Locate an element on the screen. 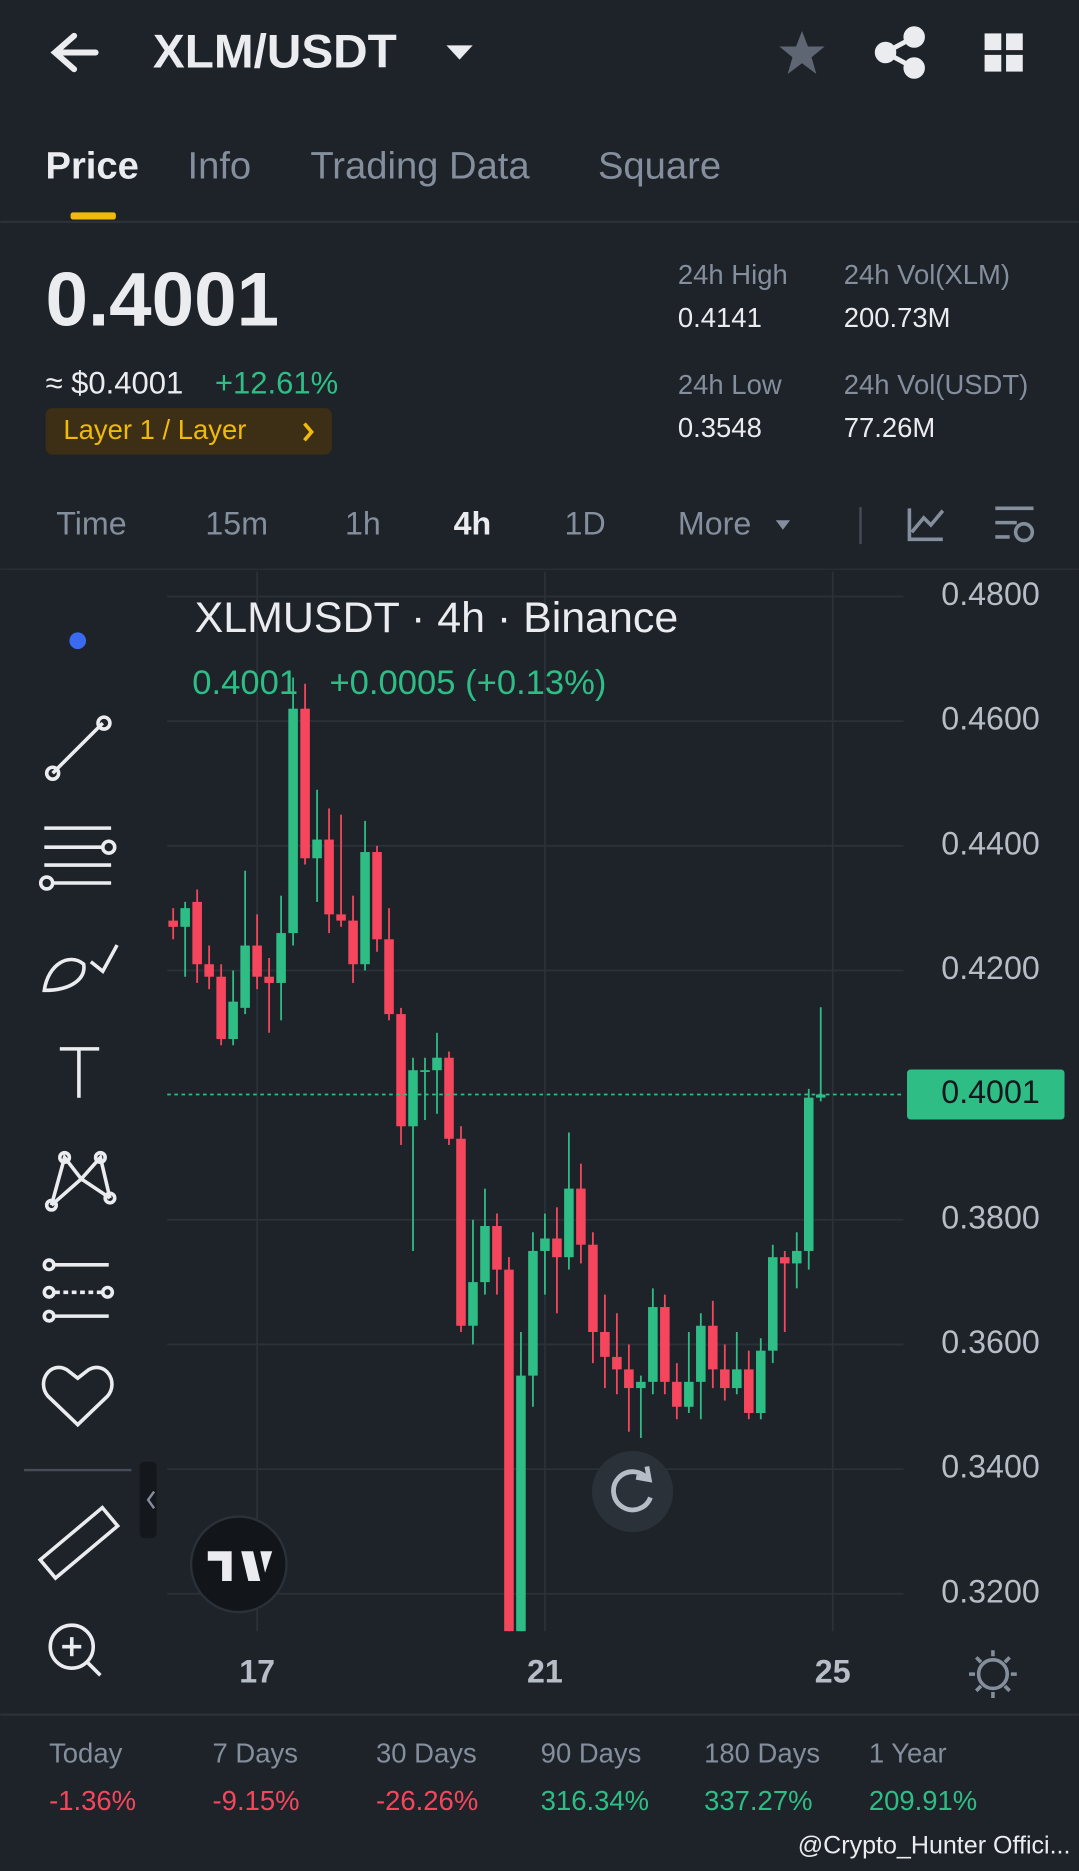 This screenshot has height=1871, width=1079. chart-last: 0.4001 is located at coordinates (245, 683).